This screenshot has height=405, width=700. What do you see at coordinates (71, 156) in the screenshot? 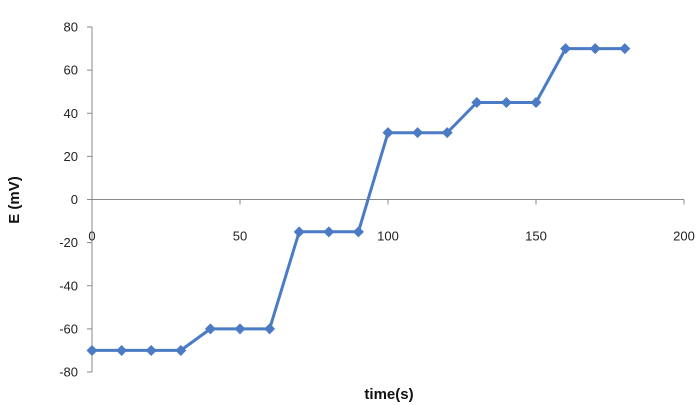
I see `y-tick-label: 20` at bounding box center [71, 156].